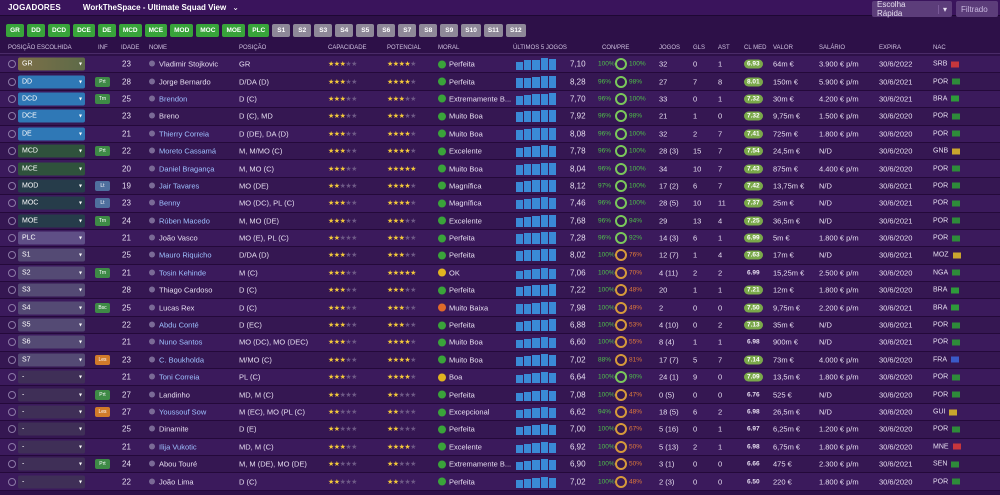  I want to click on col-moral: MORAL, so click(449, 48).